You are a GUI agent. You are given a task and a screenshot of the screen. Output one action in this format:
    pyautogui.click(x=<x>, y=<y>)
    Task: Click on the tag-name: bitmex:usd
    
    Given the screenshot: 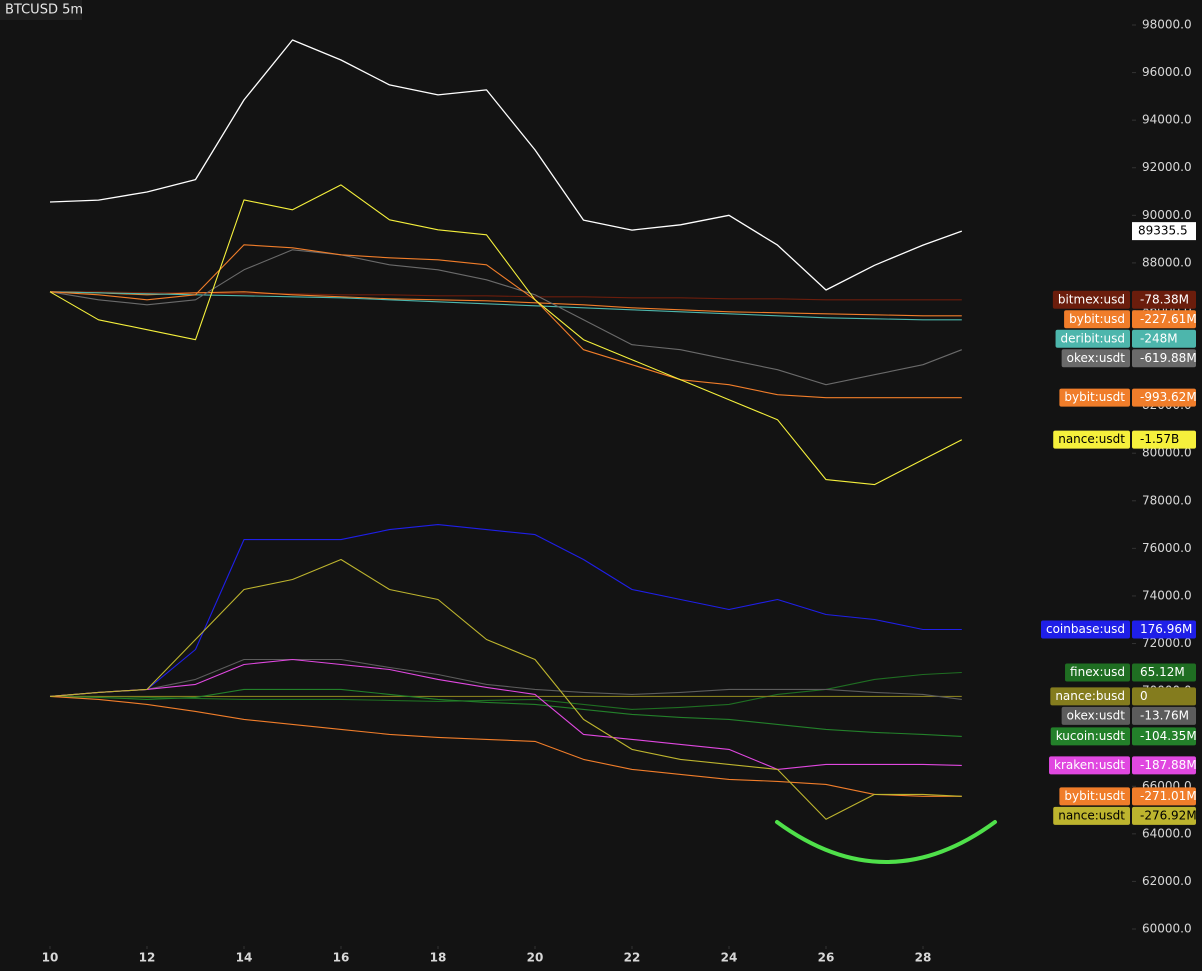 What is the action you would take?
    pyautogui.click(x=1091, y=299)
    